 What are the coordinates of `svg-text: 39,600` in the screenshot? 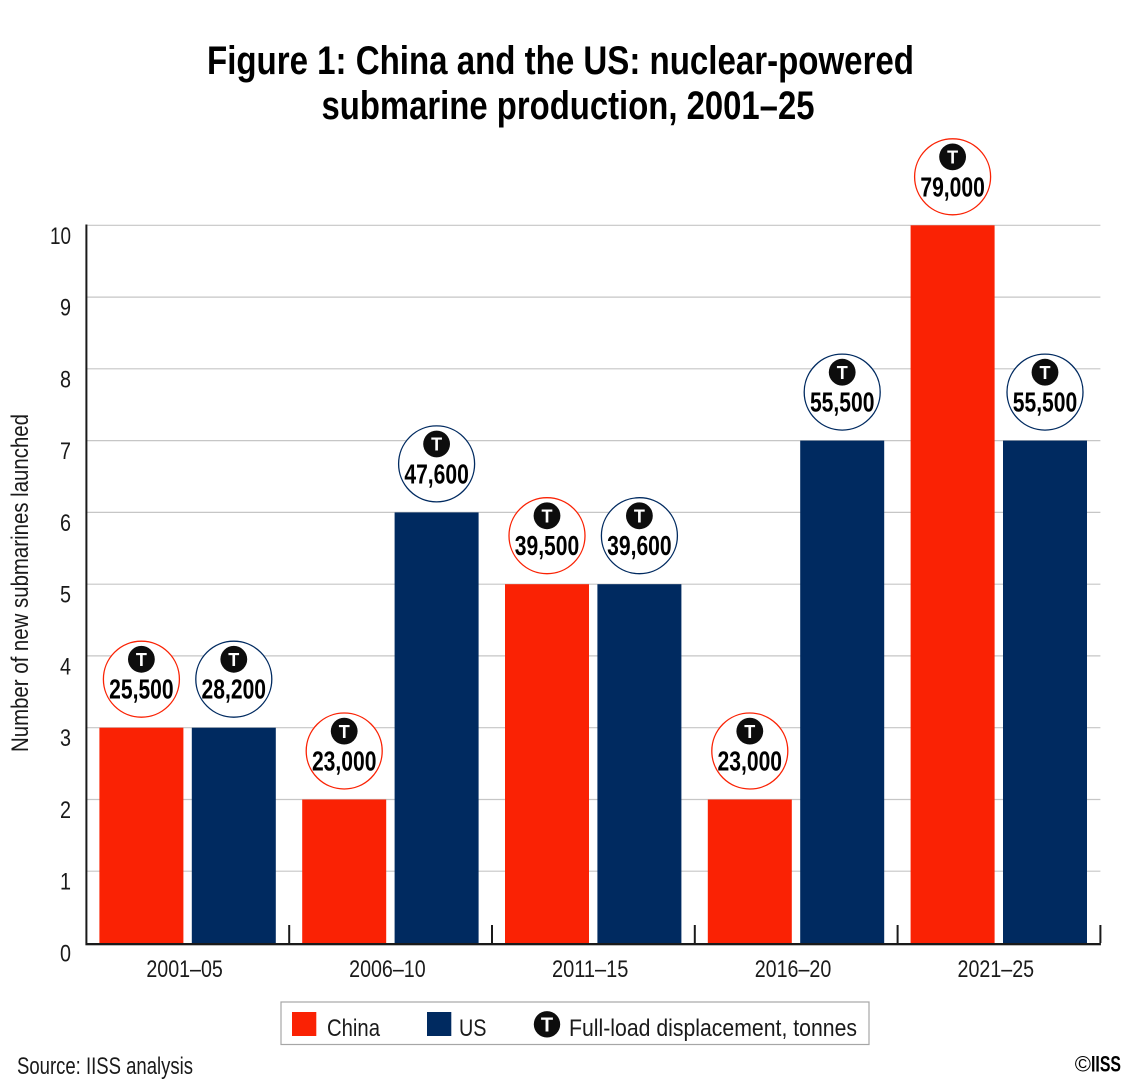 It's located at (639, 545).